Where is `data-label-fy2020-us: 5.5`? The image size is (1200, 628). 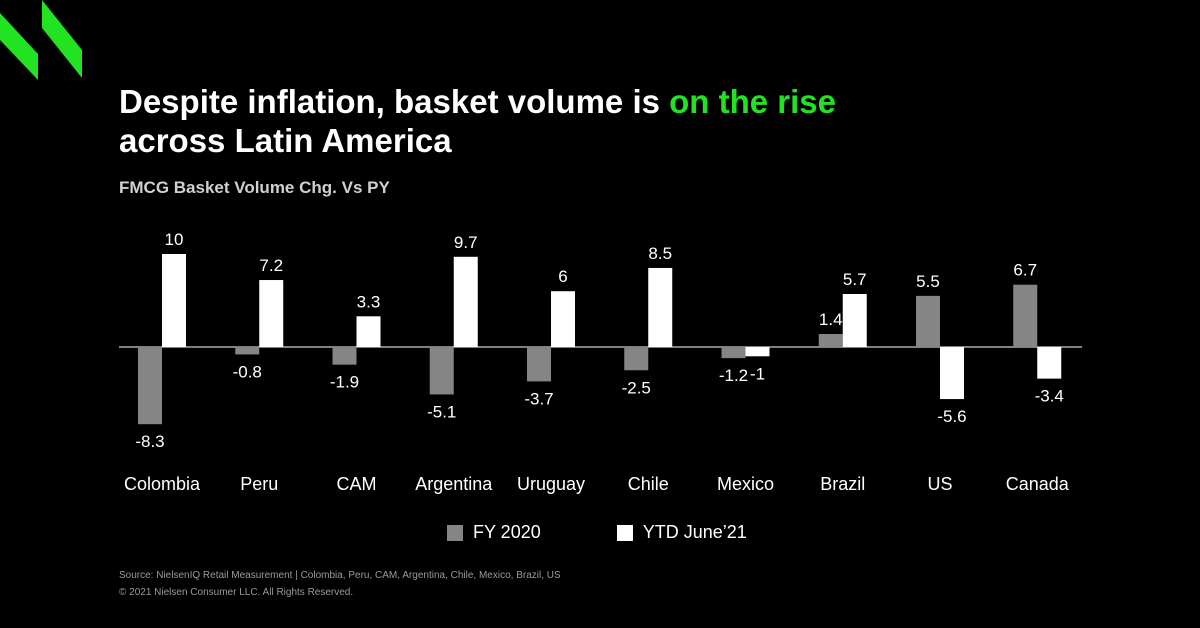 data-label-fy2020-us: 5.5 is located at coordinates (928, 281).